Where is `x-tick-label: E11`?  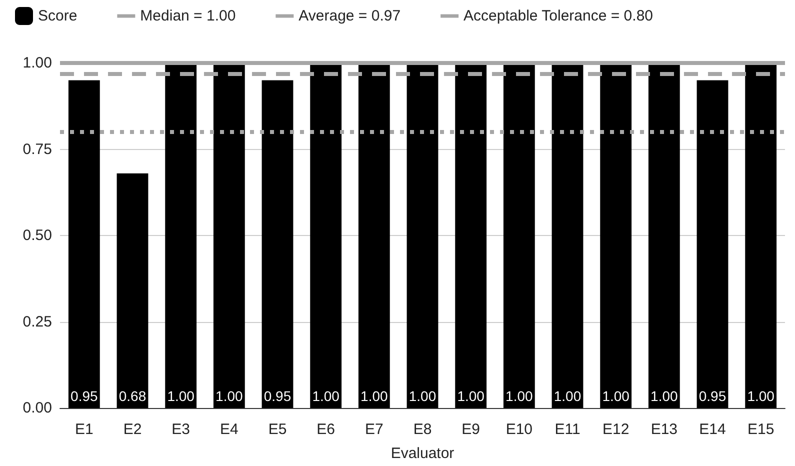 x-tick-label: E11 is located at coordinates (567, 429).